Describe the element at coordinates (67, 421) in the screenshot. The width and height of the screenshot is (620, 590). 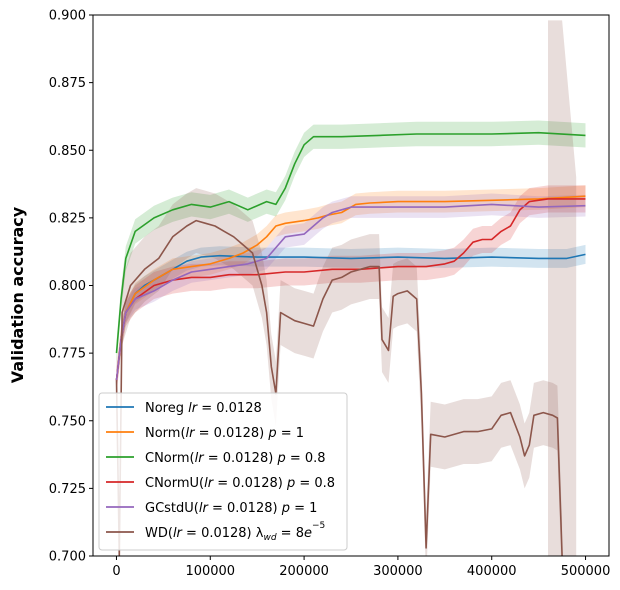
I see `y-tick-label: 0.750` at that location.